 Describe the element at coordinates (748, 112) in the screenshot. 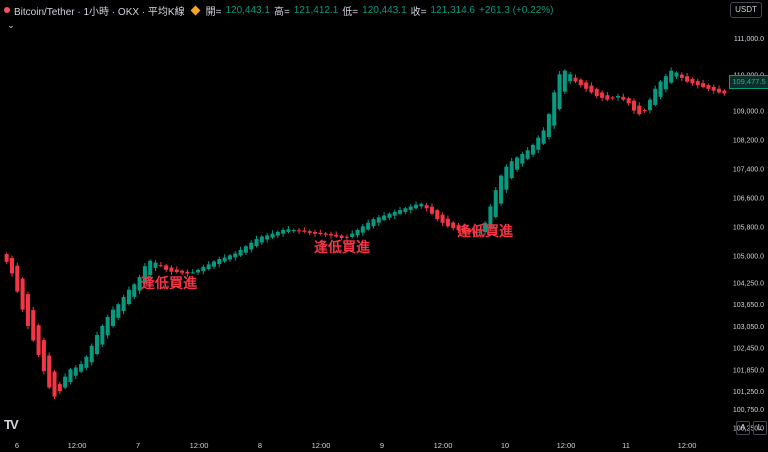

I see `price-tick-label: 109,000.0` at that location.